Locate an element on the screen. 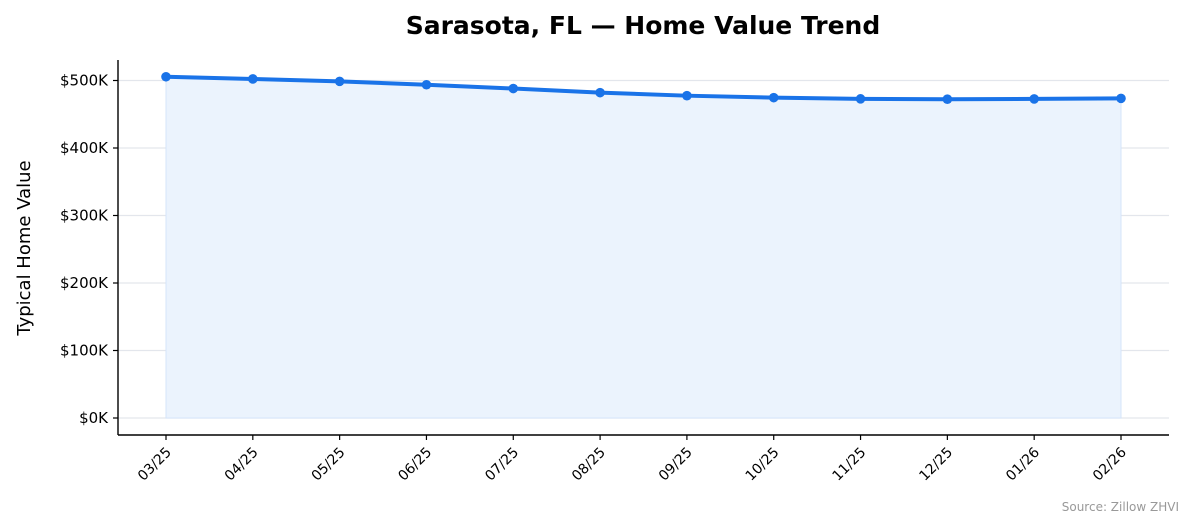  y-tick-label-1: $100K is located at coordinates (84, 351).